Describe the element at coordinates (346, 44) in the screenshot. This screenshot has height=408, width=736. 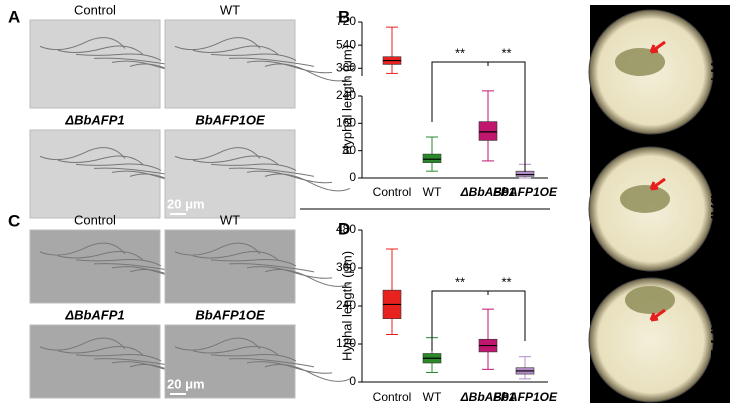
I see `y-tick-label: 540` at that location.